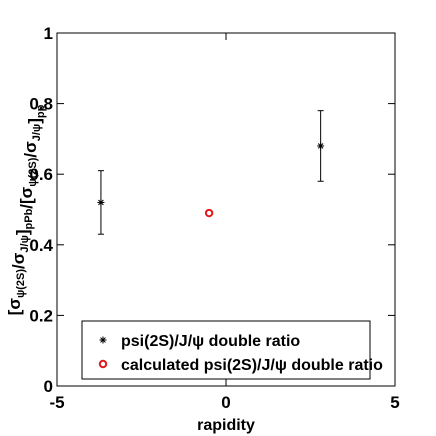 This screenshot has height=436, width=436. Describe the element at coordinates (211, 172) in the screenshot. I see `data-marks` at that location.